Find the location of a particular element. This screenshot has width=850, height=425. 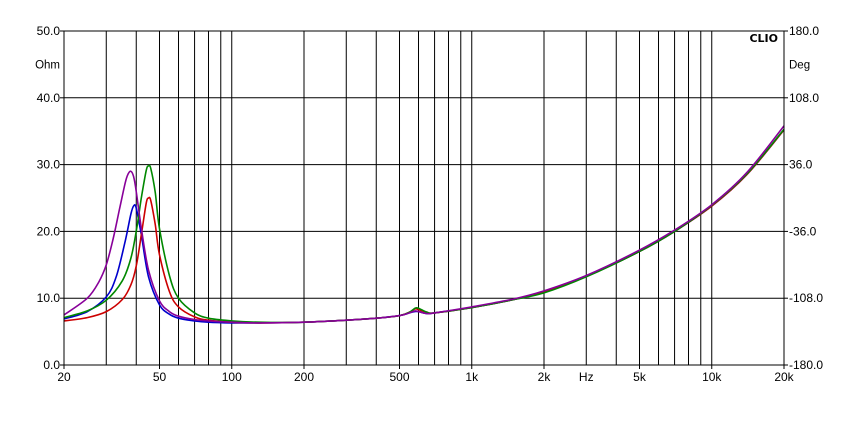

x-tick-label: 500 is located at coordinates (399, 377).